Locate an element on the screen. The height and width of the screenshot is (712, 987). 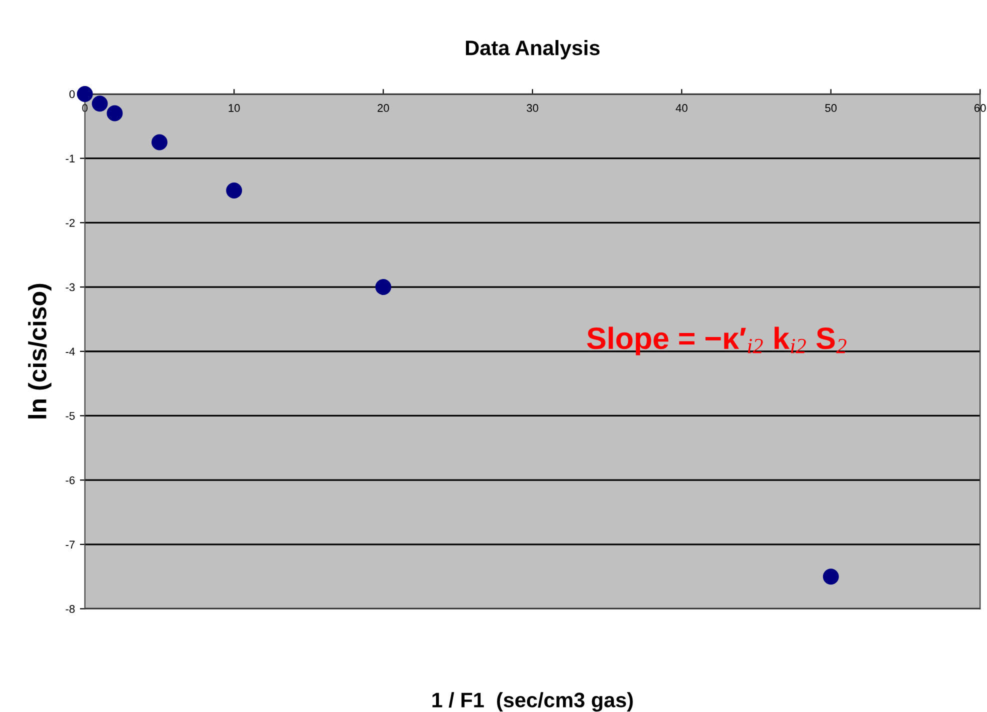
y-tick-label: -6 is located at coordinates (70, 480).